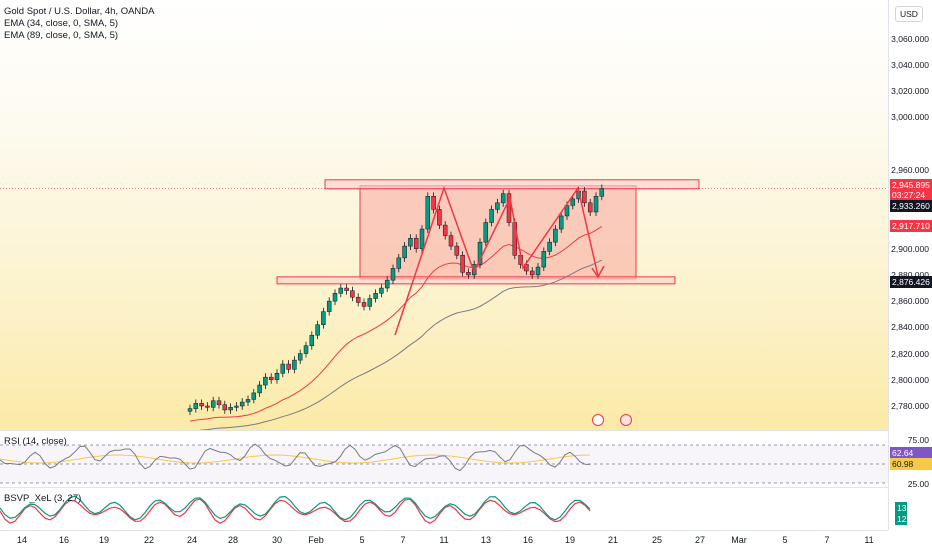 Image resolution: width=932 pixels, height=550 pixels. Describe the element at coordinates (598, 272) in the screenshot. I see `projection-arrowhead` at that location.